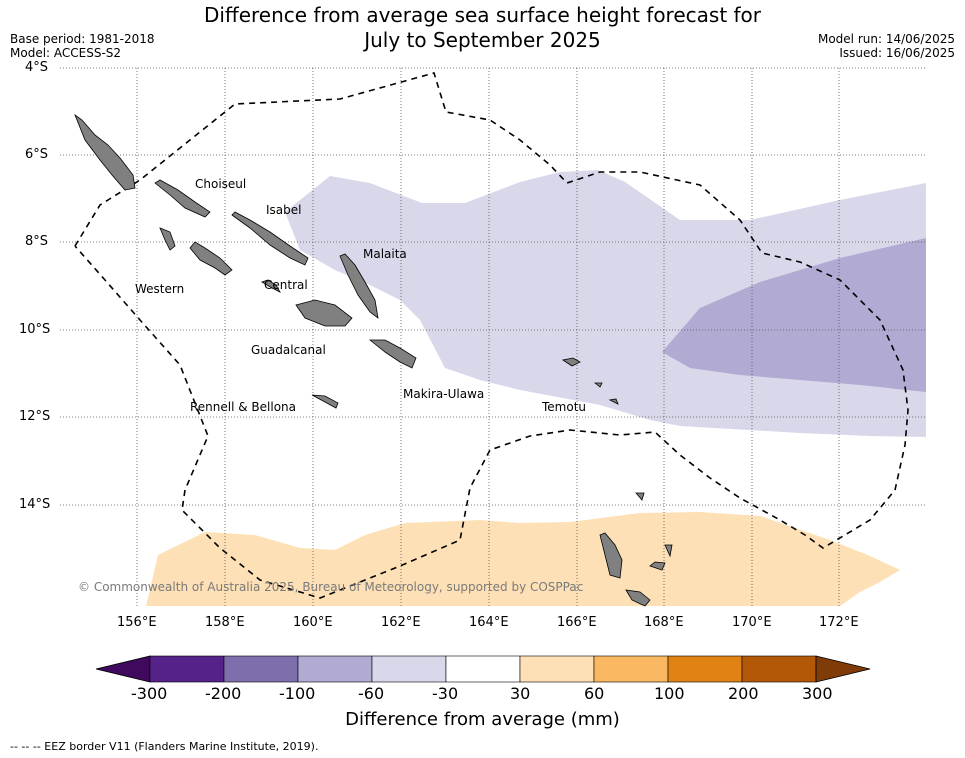 The image size is (965, 758). What do you see at coordinates (243, 407) in the screenshot?
I see `region-label-rennell-bellona: Rennell & Bellona` at bounding box center [243, 407].